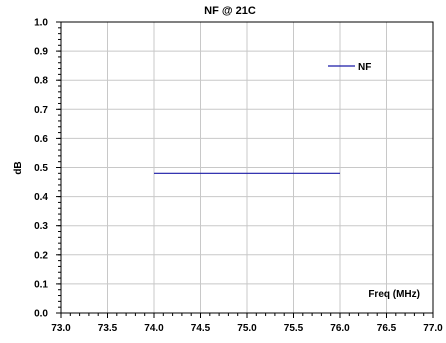  I want to click on y-tick-label: 0.3, so click(41, 226).